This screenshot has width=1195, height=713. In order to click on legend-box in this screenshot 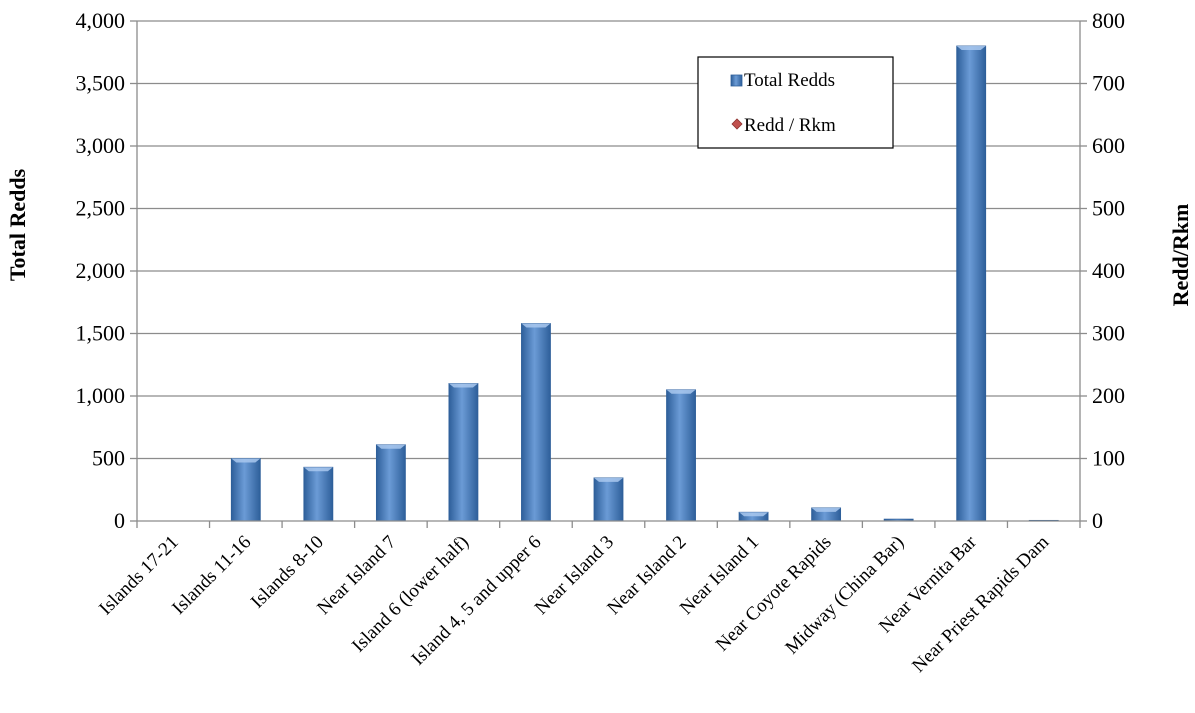, I will do `click(795, 102)`.